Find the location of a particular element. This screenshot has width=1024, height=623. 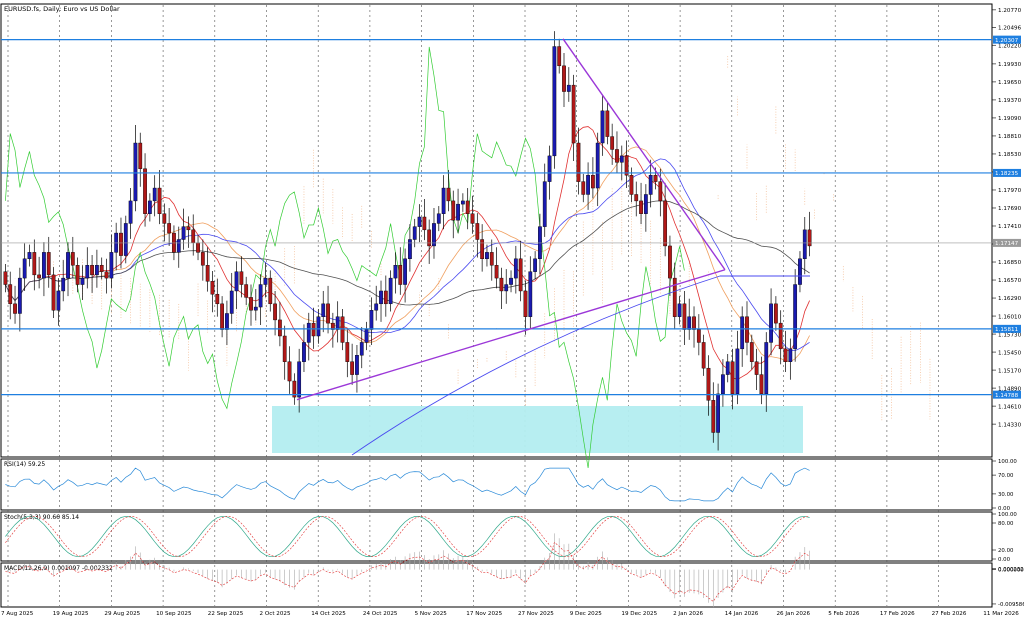

price-tick-label: 1.16010 is located at coordinates (1010, 317).